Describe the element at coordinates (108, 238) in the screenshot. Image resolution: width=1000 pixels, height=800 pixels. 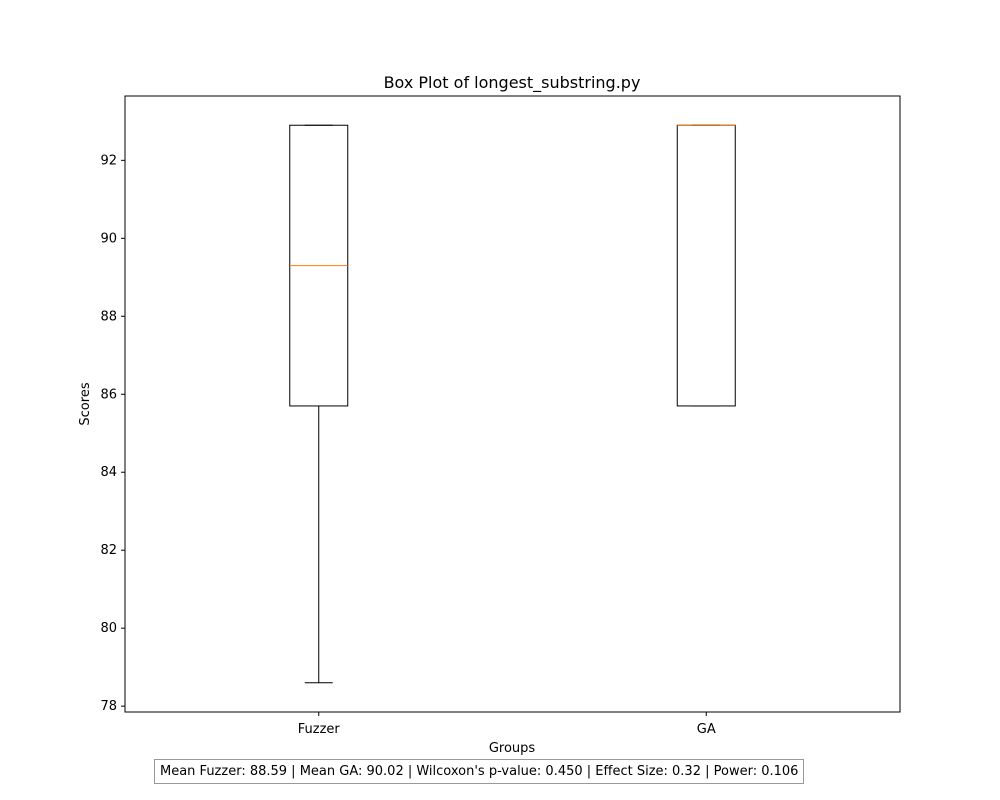
I see `y-tick-label: 90` at that location.